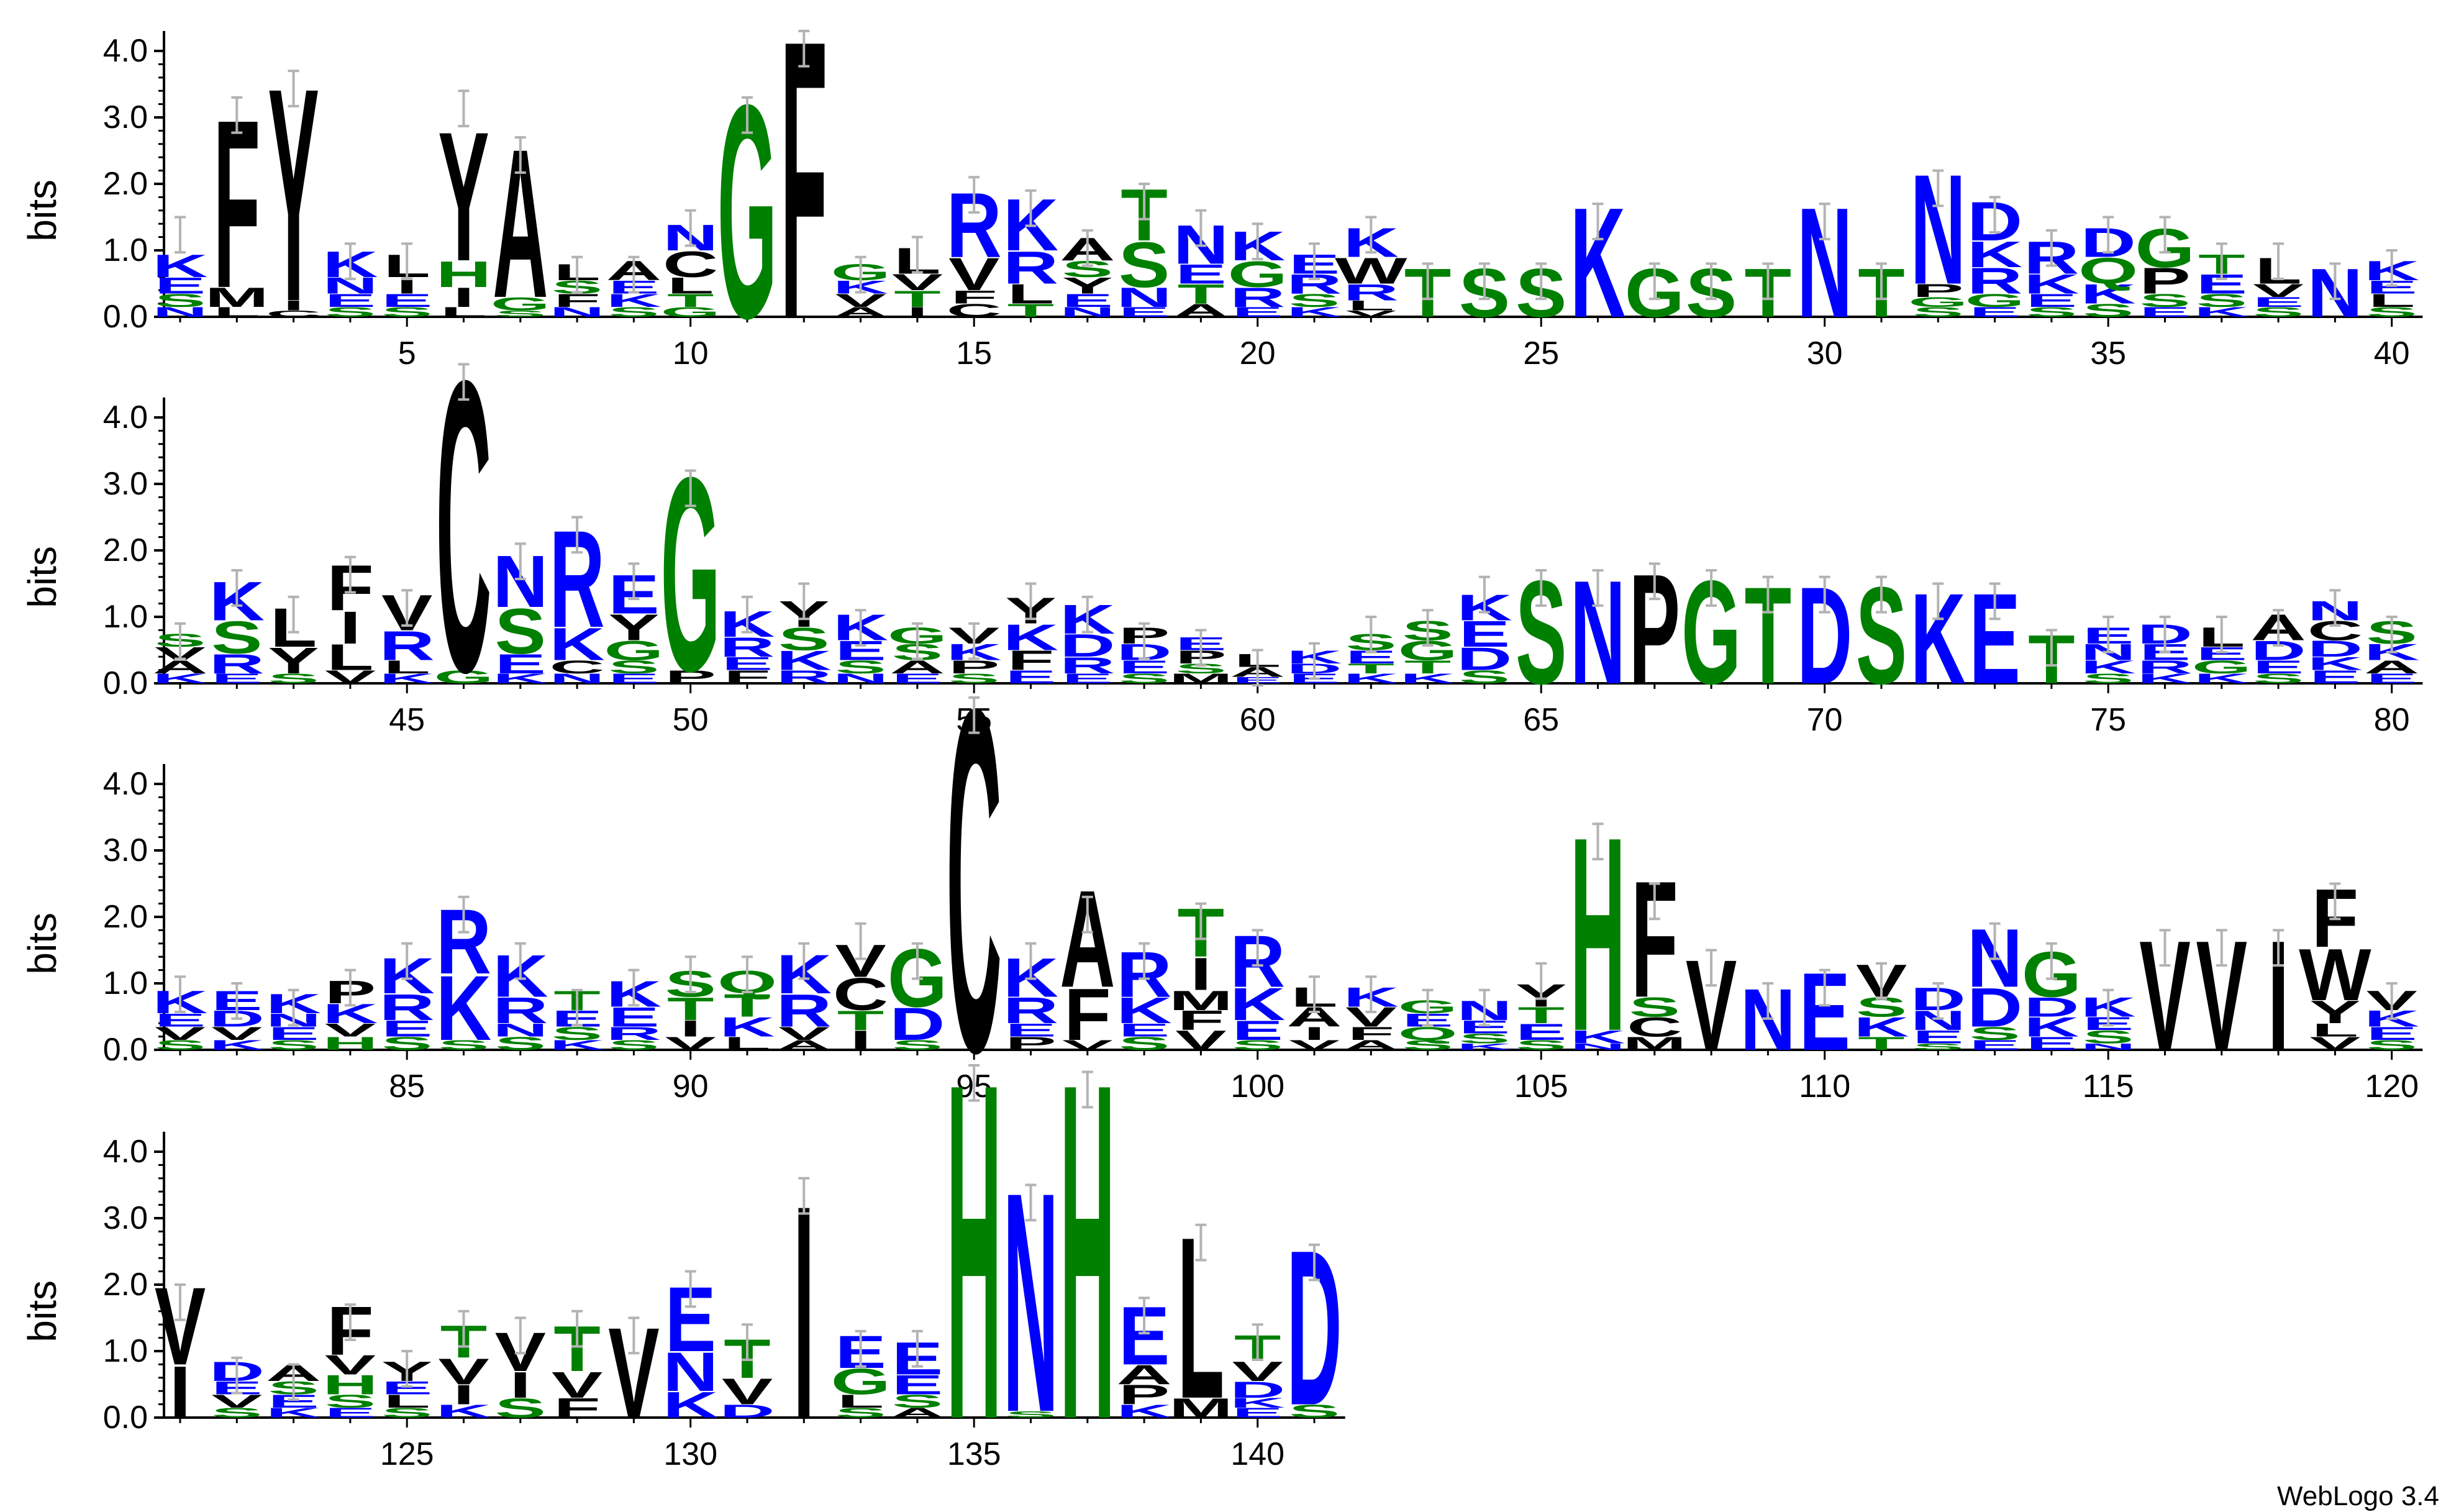  Describe the element at coordinates (125, 417) in the screenshot. I see `y-tick-label: 4.0` at that location.